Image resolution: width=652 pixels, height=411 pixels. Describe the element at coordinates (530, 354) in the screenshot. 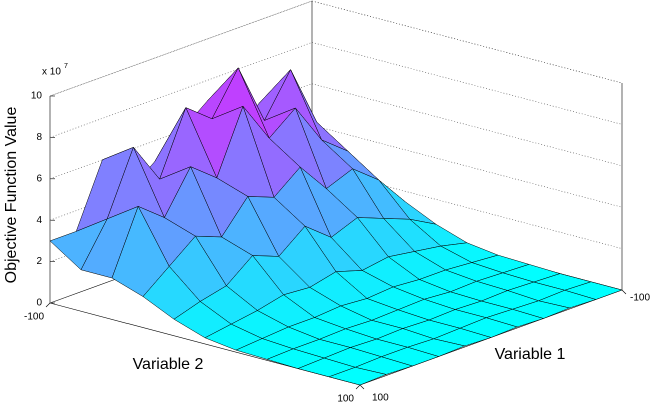

I see `x-axis-label: Variable 1` at that location.